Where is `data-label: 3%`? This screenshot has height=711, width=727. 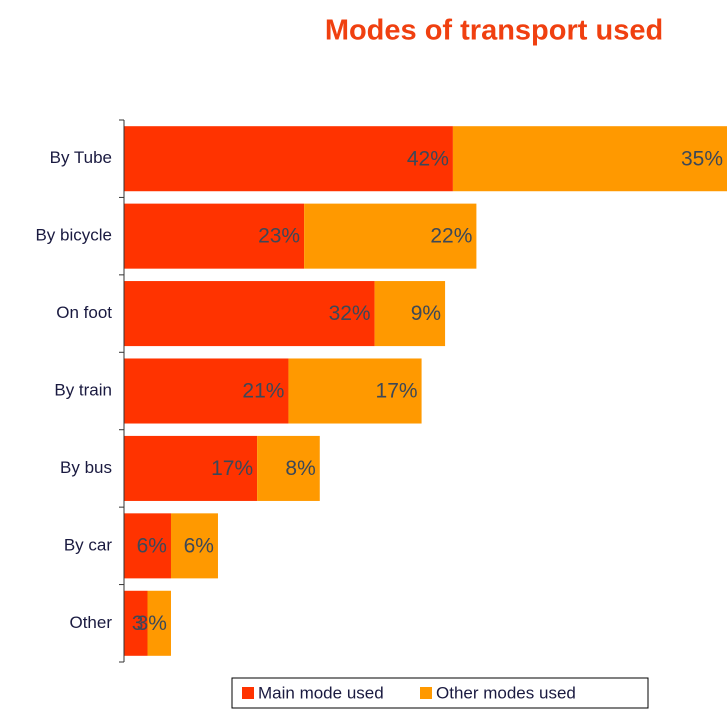 data-label: 3% is located at coordinates (152, 623).